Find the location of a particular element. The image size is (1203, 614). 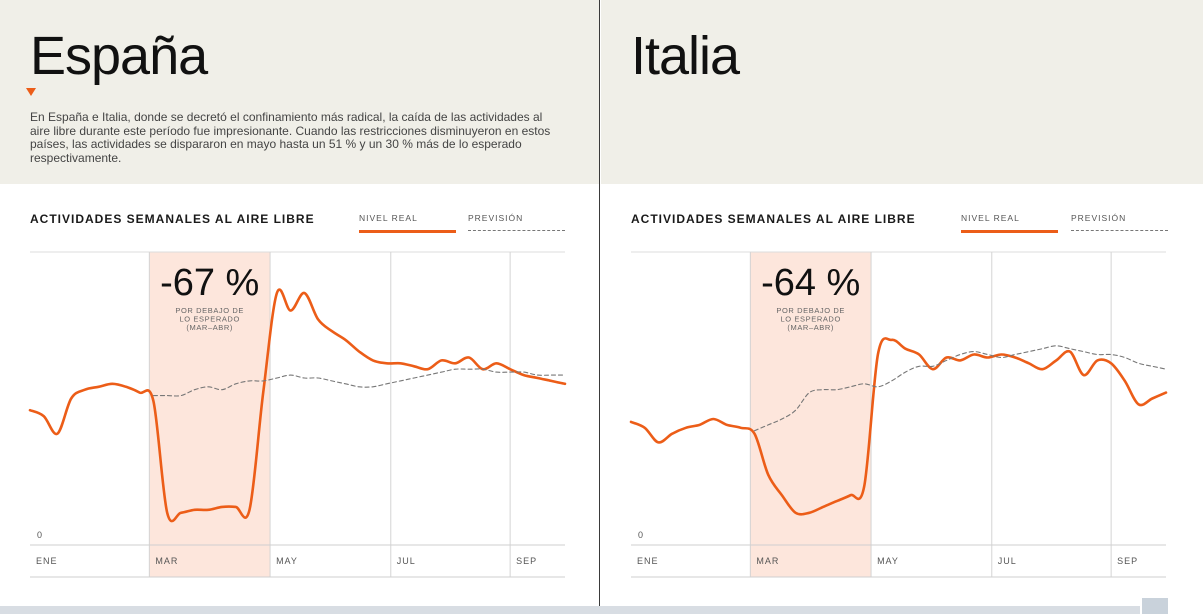

horizontal-scrollbar is located at coordinates (570, 610).